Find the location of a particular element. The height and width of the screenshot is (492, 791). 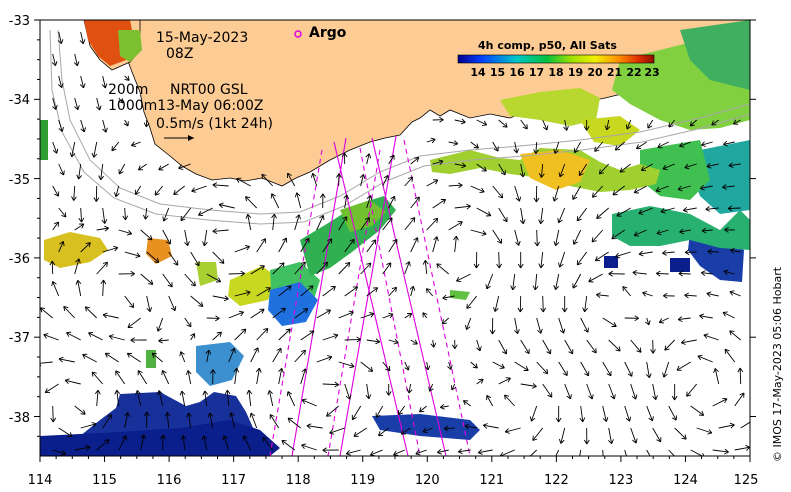

lon-tick: 125 is located at coordinates (746, 480).